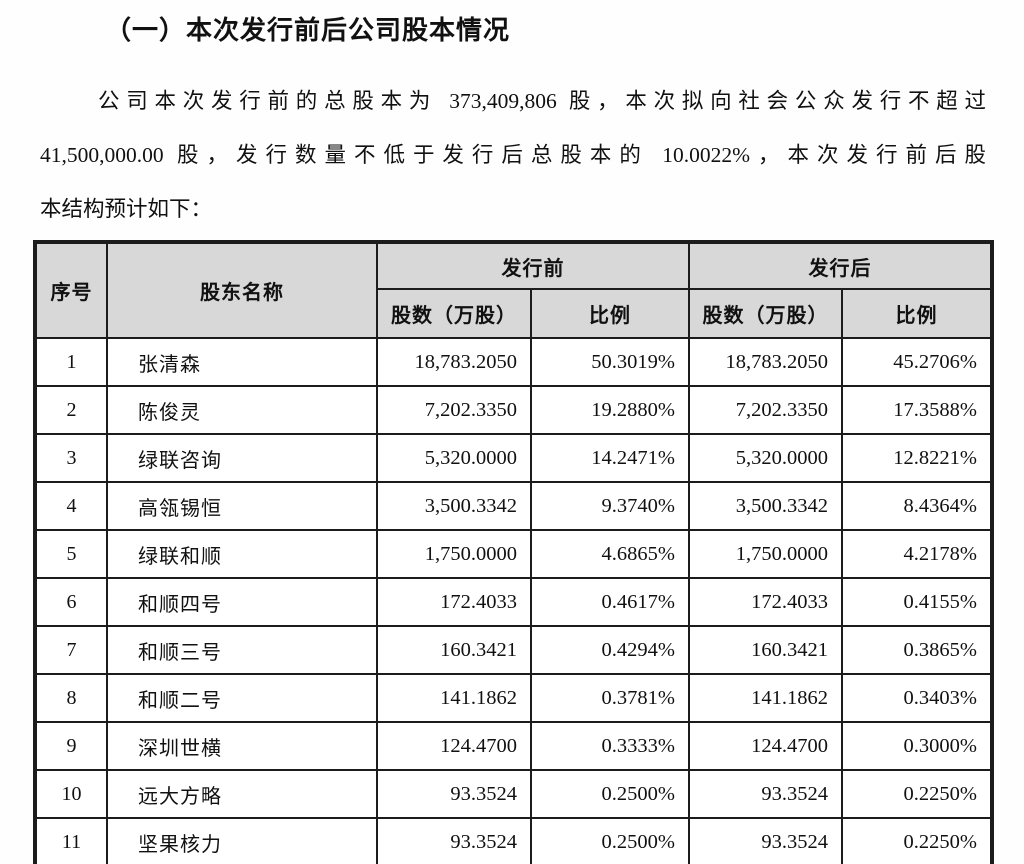  I want to click on shareholder-name: 和顺三号, so click(242, 650).